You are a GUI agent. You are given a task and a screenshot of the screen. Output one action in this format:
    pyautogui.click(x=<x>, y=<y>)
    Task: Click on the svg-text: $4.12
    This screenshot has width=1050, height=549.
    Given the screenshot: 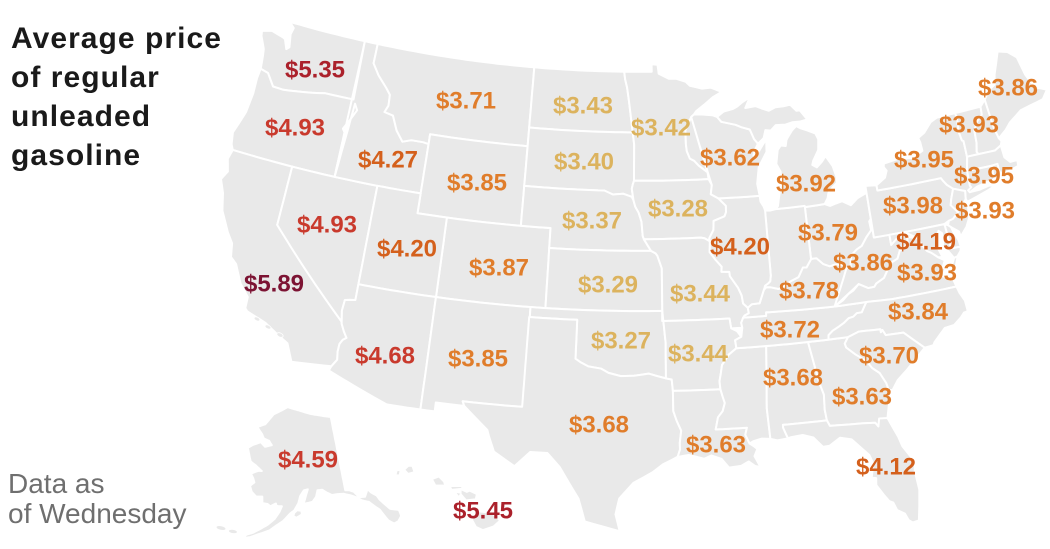 What is the action you would take?
    pyautogui.click(x=886, y=467)
    